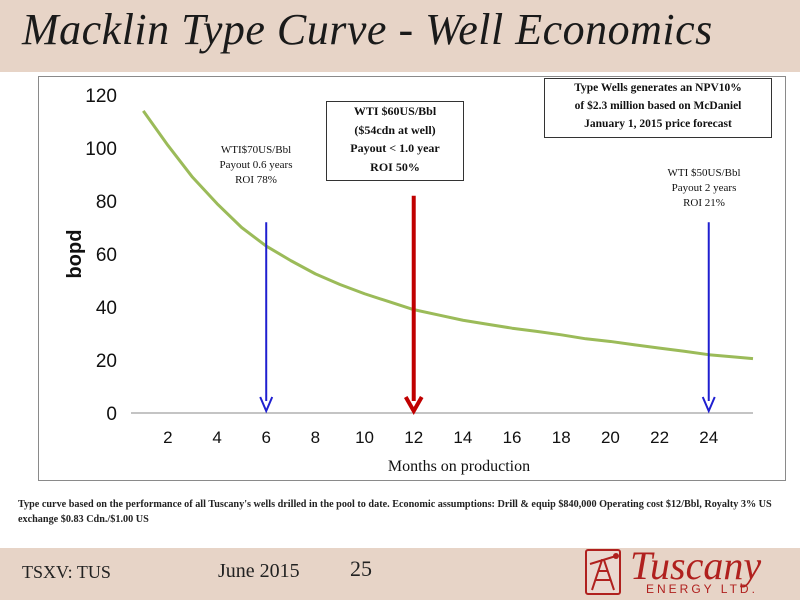 The width and height of the screenshot is (800, 600). Describe the element at coordinates (704, 173) in the screenshot. I see `wti50-line-1: WTI $50US/Bbl` at that location.